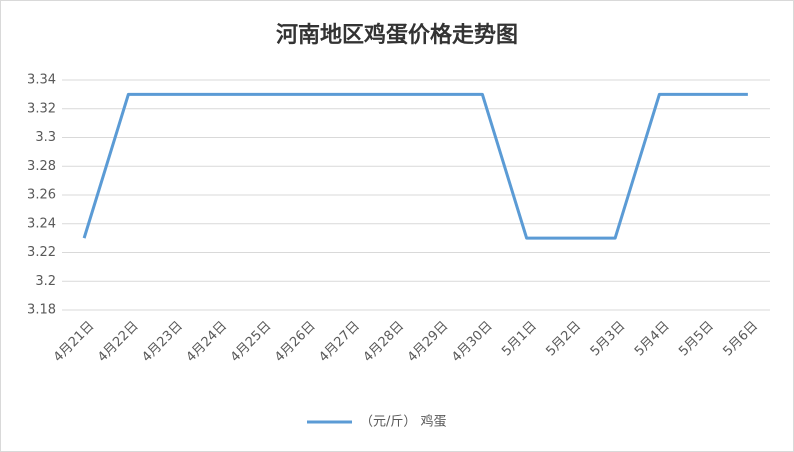 Image resolution: width=794 pixels, height=452 pixels. What do you see at coordinates (41, 195) in the screenshot?
I see `y-tick-label: 3.26` at bounding box center [41, 195].